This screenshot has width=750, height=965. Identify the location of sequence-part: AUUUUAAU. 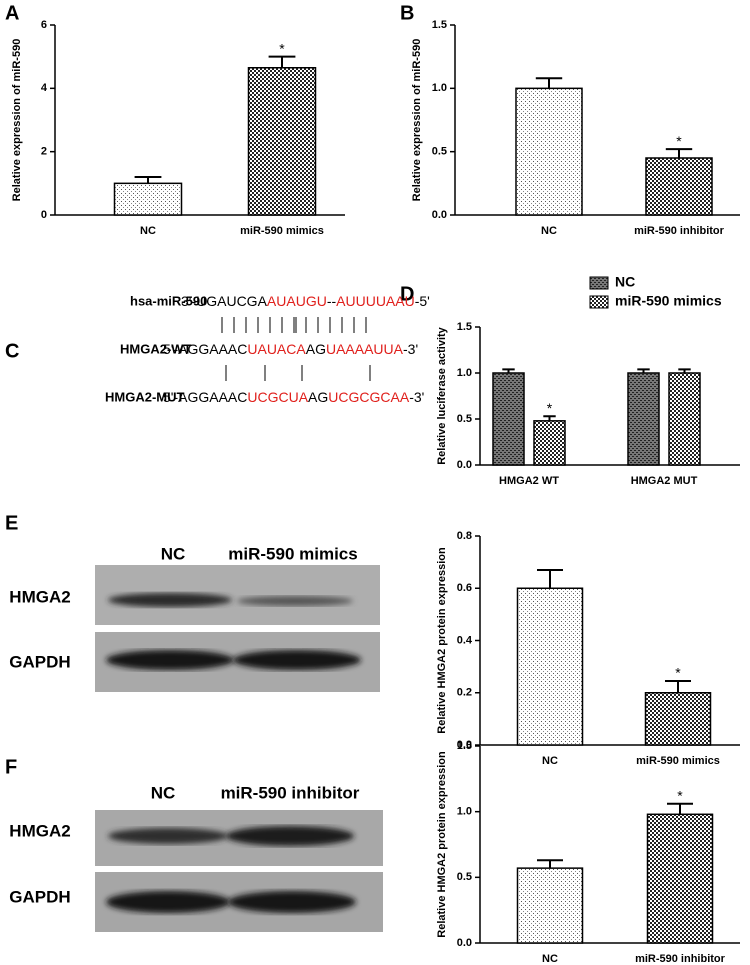
(375, 301).